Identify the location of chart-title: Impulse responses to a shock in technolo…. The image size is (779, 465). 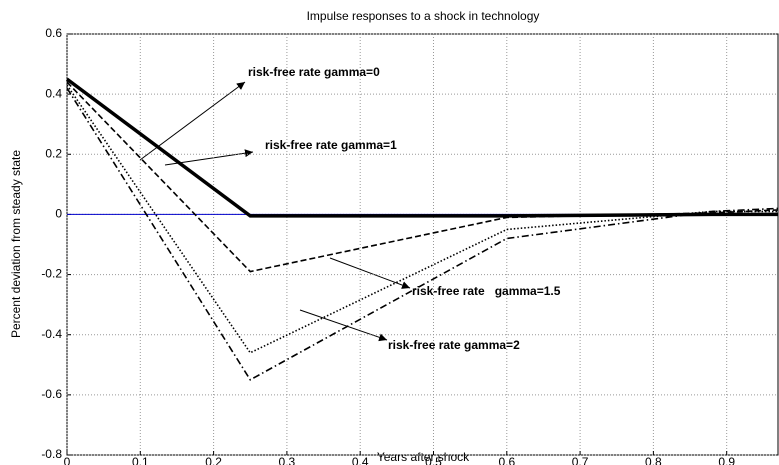
(423, 16).